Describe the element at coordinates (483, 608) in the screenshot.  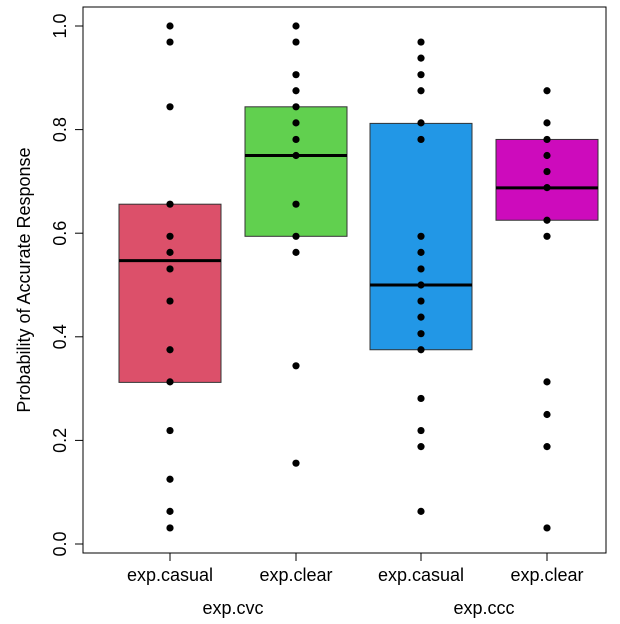
I see `group-label: exp.ccc` at that location.